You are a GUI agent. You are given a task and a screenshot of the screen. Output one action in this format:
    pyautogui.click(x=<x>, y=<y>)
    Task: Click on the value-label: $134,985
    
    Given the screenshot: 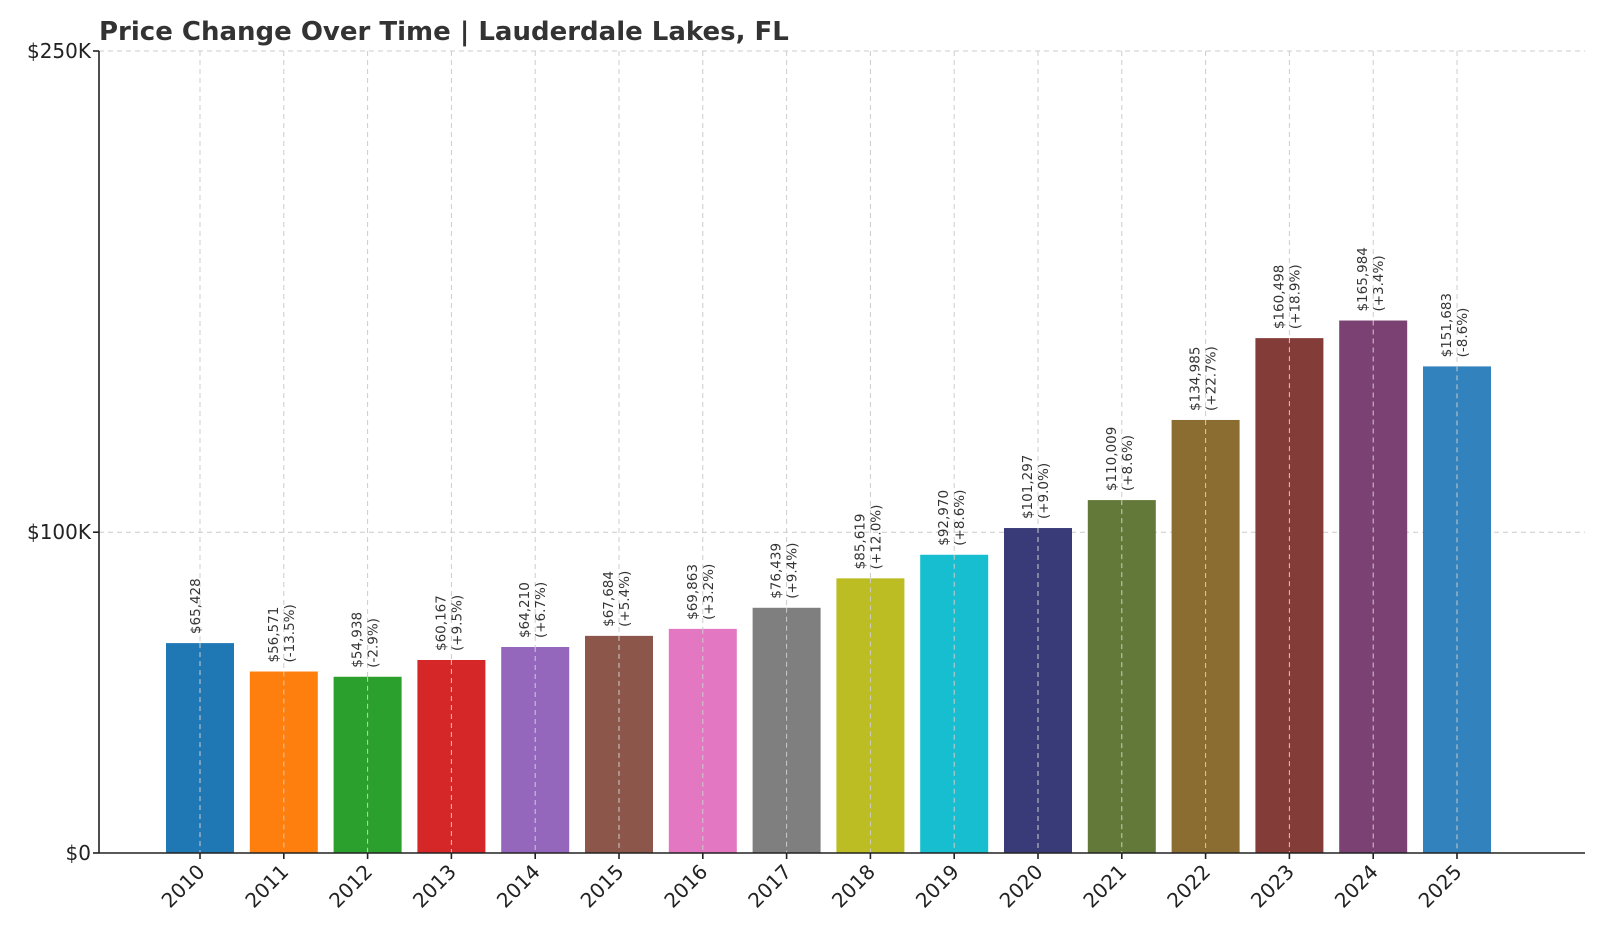 What is the action you would take?
    pyautogui.click(x=1196, y=379)
    